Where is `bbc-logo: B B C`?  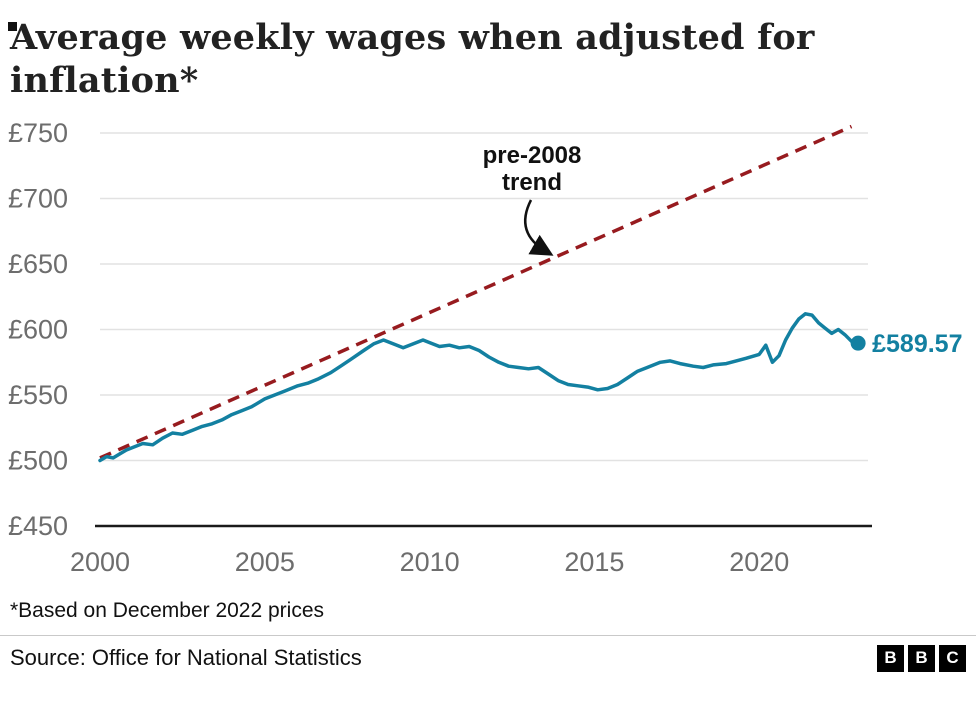 bbc-logo: B B C is located at coordinates (919, 658).